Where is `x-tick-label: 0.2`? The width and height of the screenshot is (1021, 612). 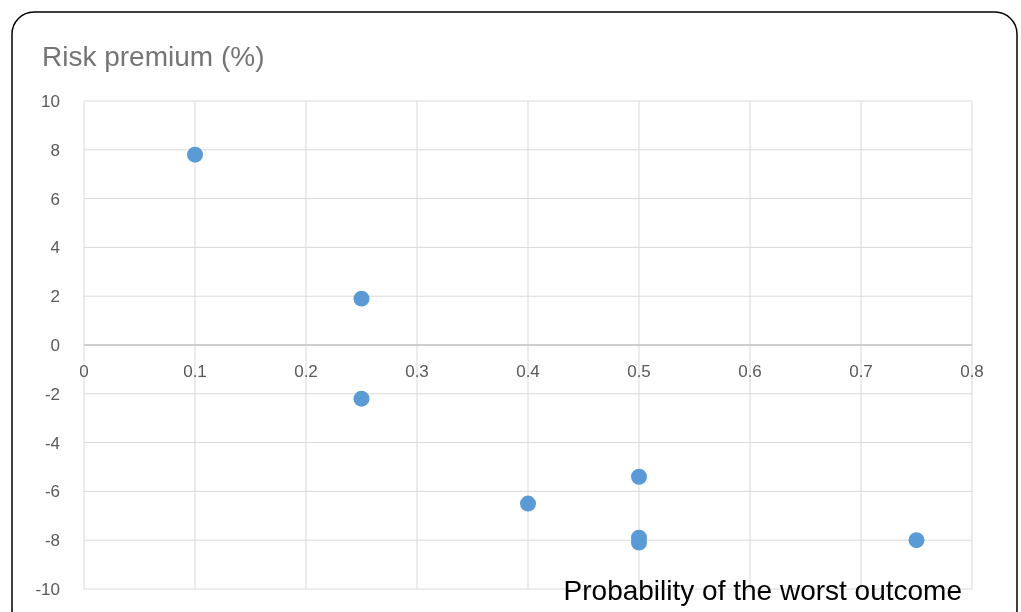 x-tick-label: 0.2 is located at coordinates (306, 371).